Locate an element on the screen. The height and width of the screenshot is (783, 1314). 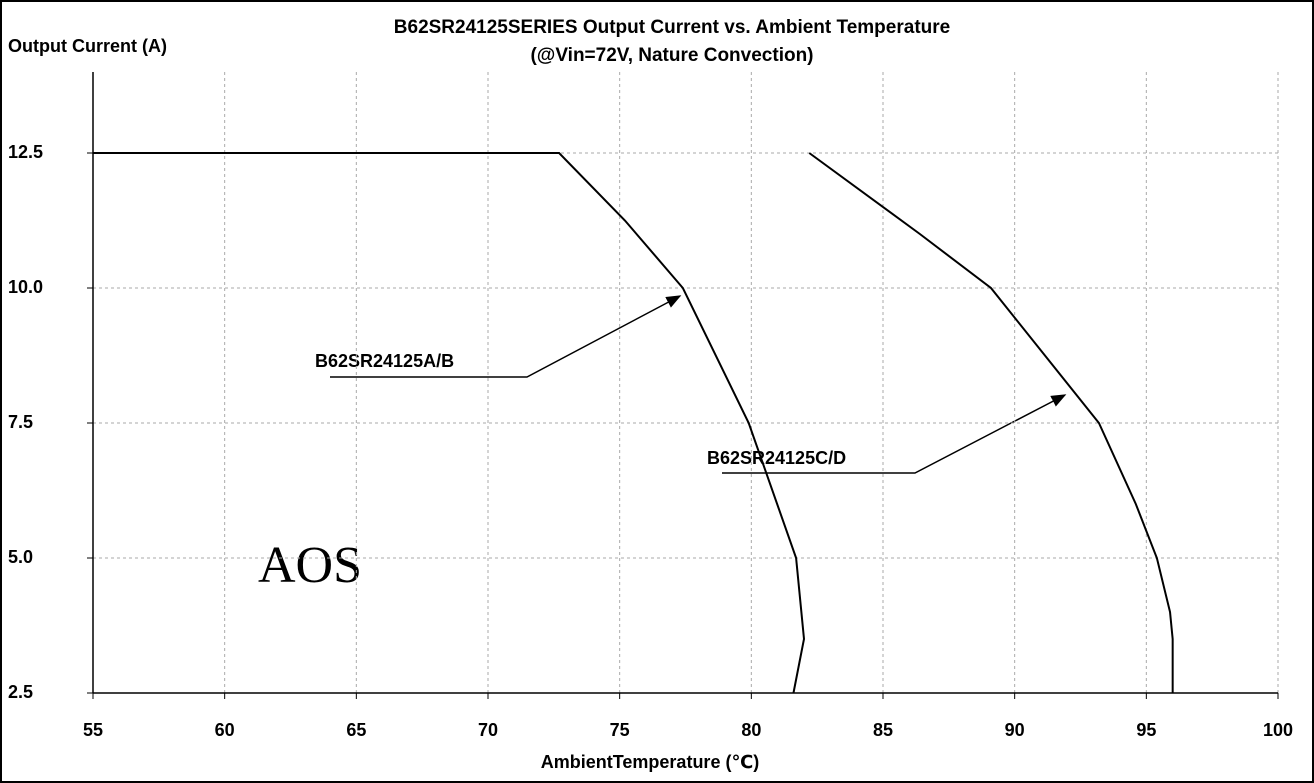
x-tick-label: 60 is located at coordinates (225, 730).